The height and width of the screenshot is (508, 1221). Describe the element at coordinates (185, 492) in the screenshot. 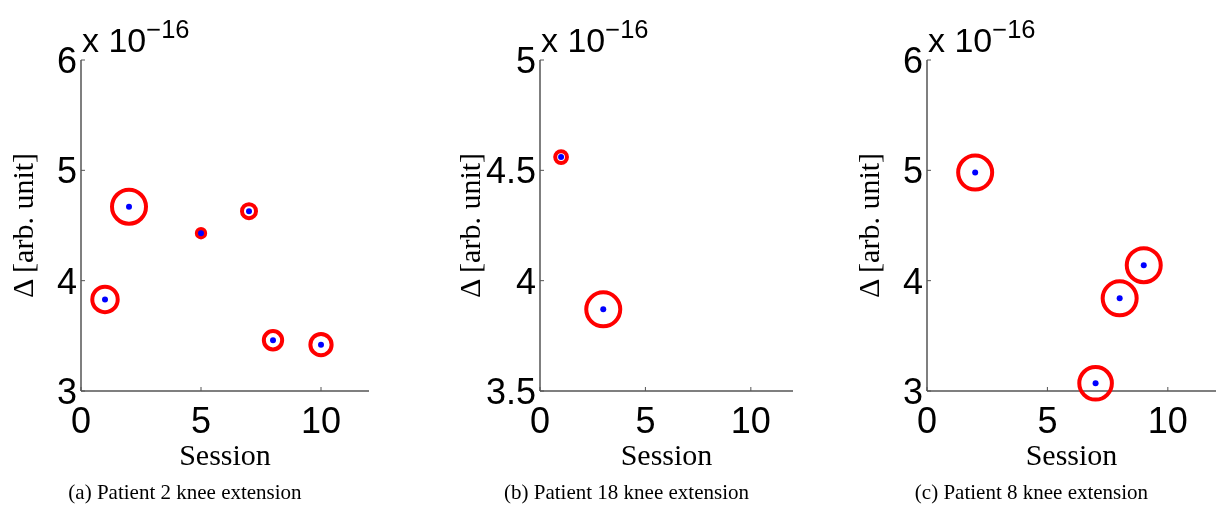

I see `text: (a) Patient 2 knee extension` at that location.